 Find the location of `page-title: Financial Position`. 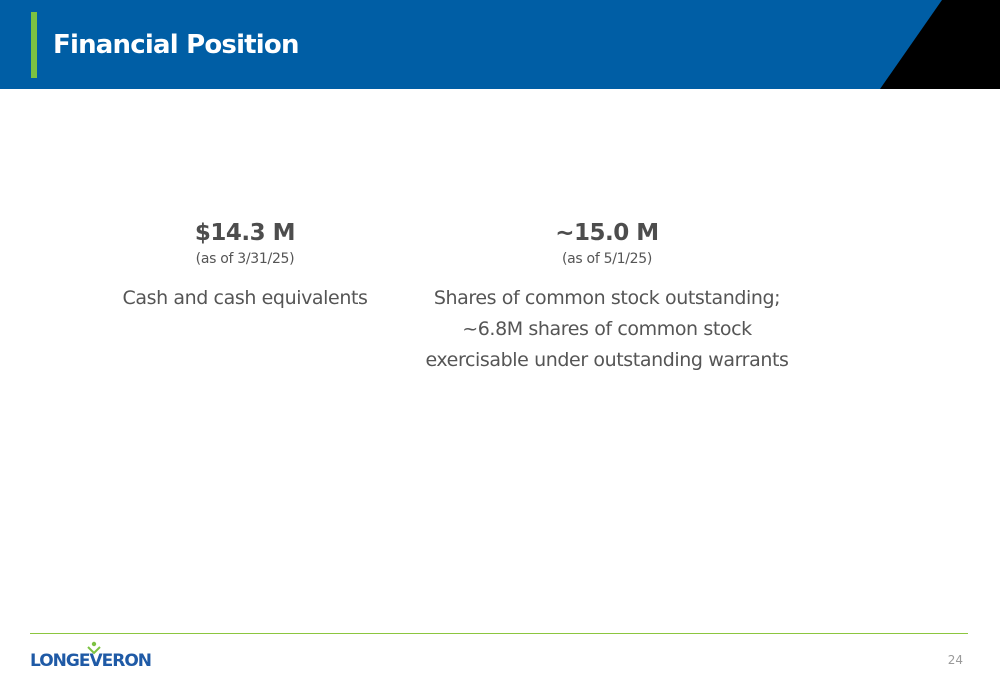

page-title: Financial Position is located at coordinates (176, 45).